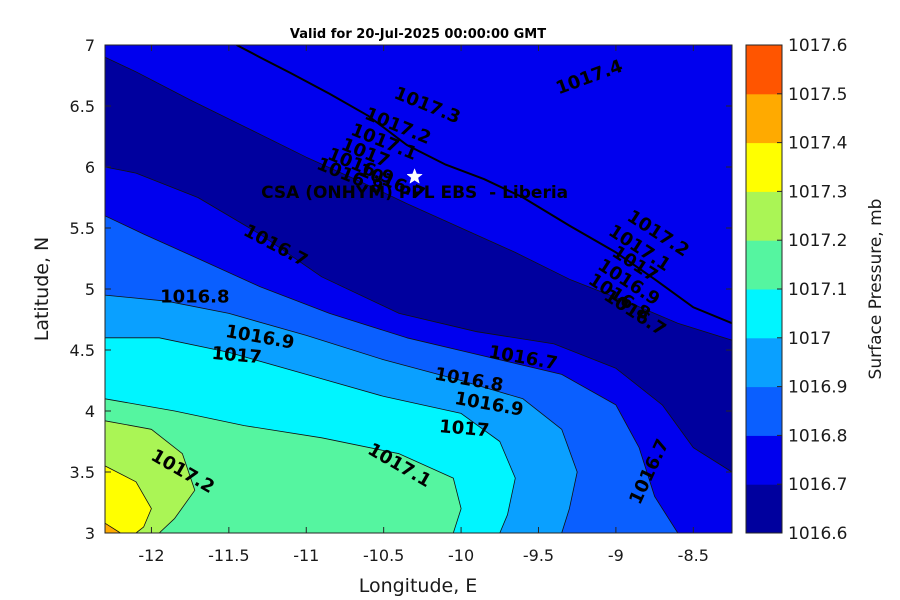  What do you see at coordinates (237, 355) in the screenshot?
I see `contour-label-17: 1017` at bounding box center [237, 355].